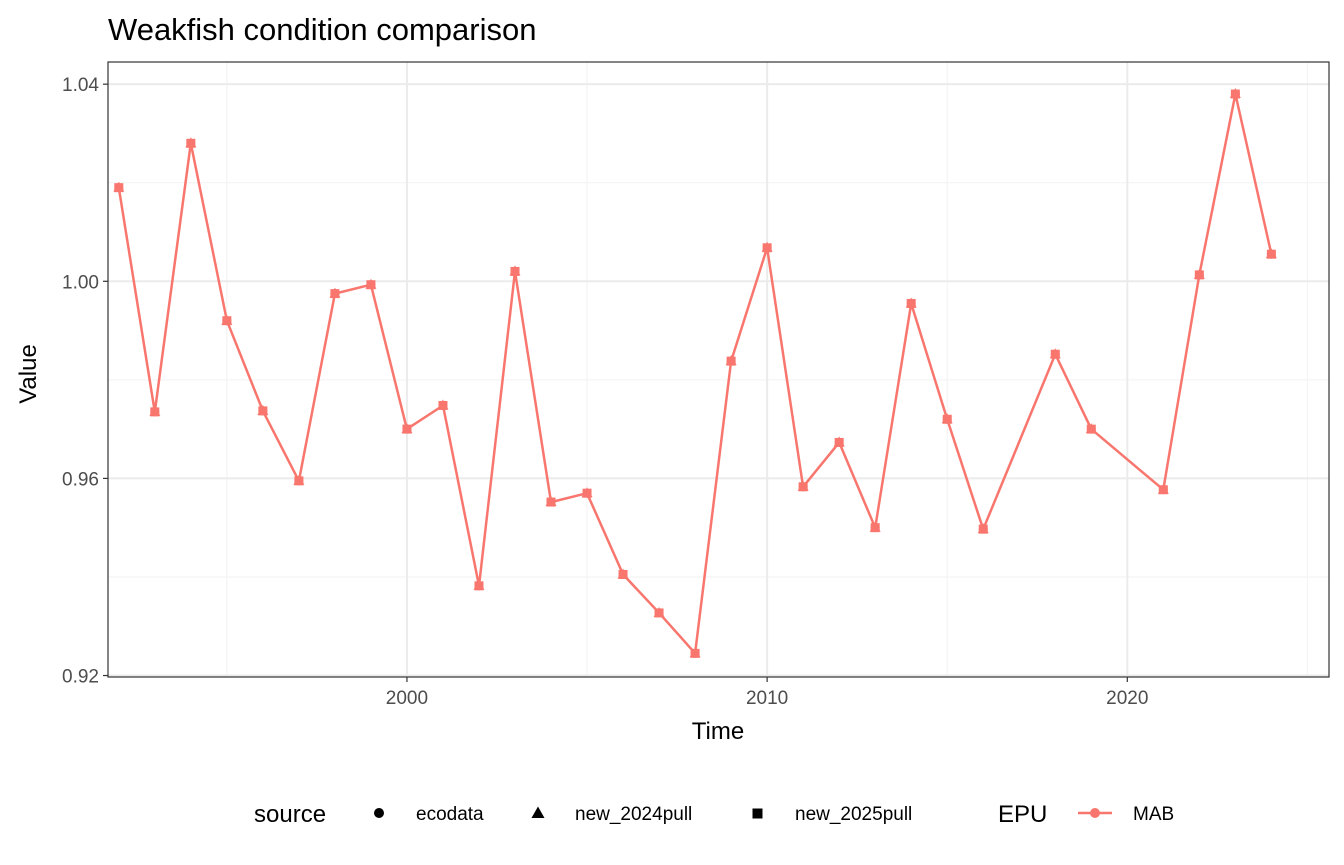 Image resolution: width=1344 pixels, height=865 pixels. Describe the element at coordinates (80, 677) in the screenshot. I see `y-tick-label: 0.92` at that location.